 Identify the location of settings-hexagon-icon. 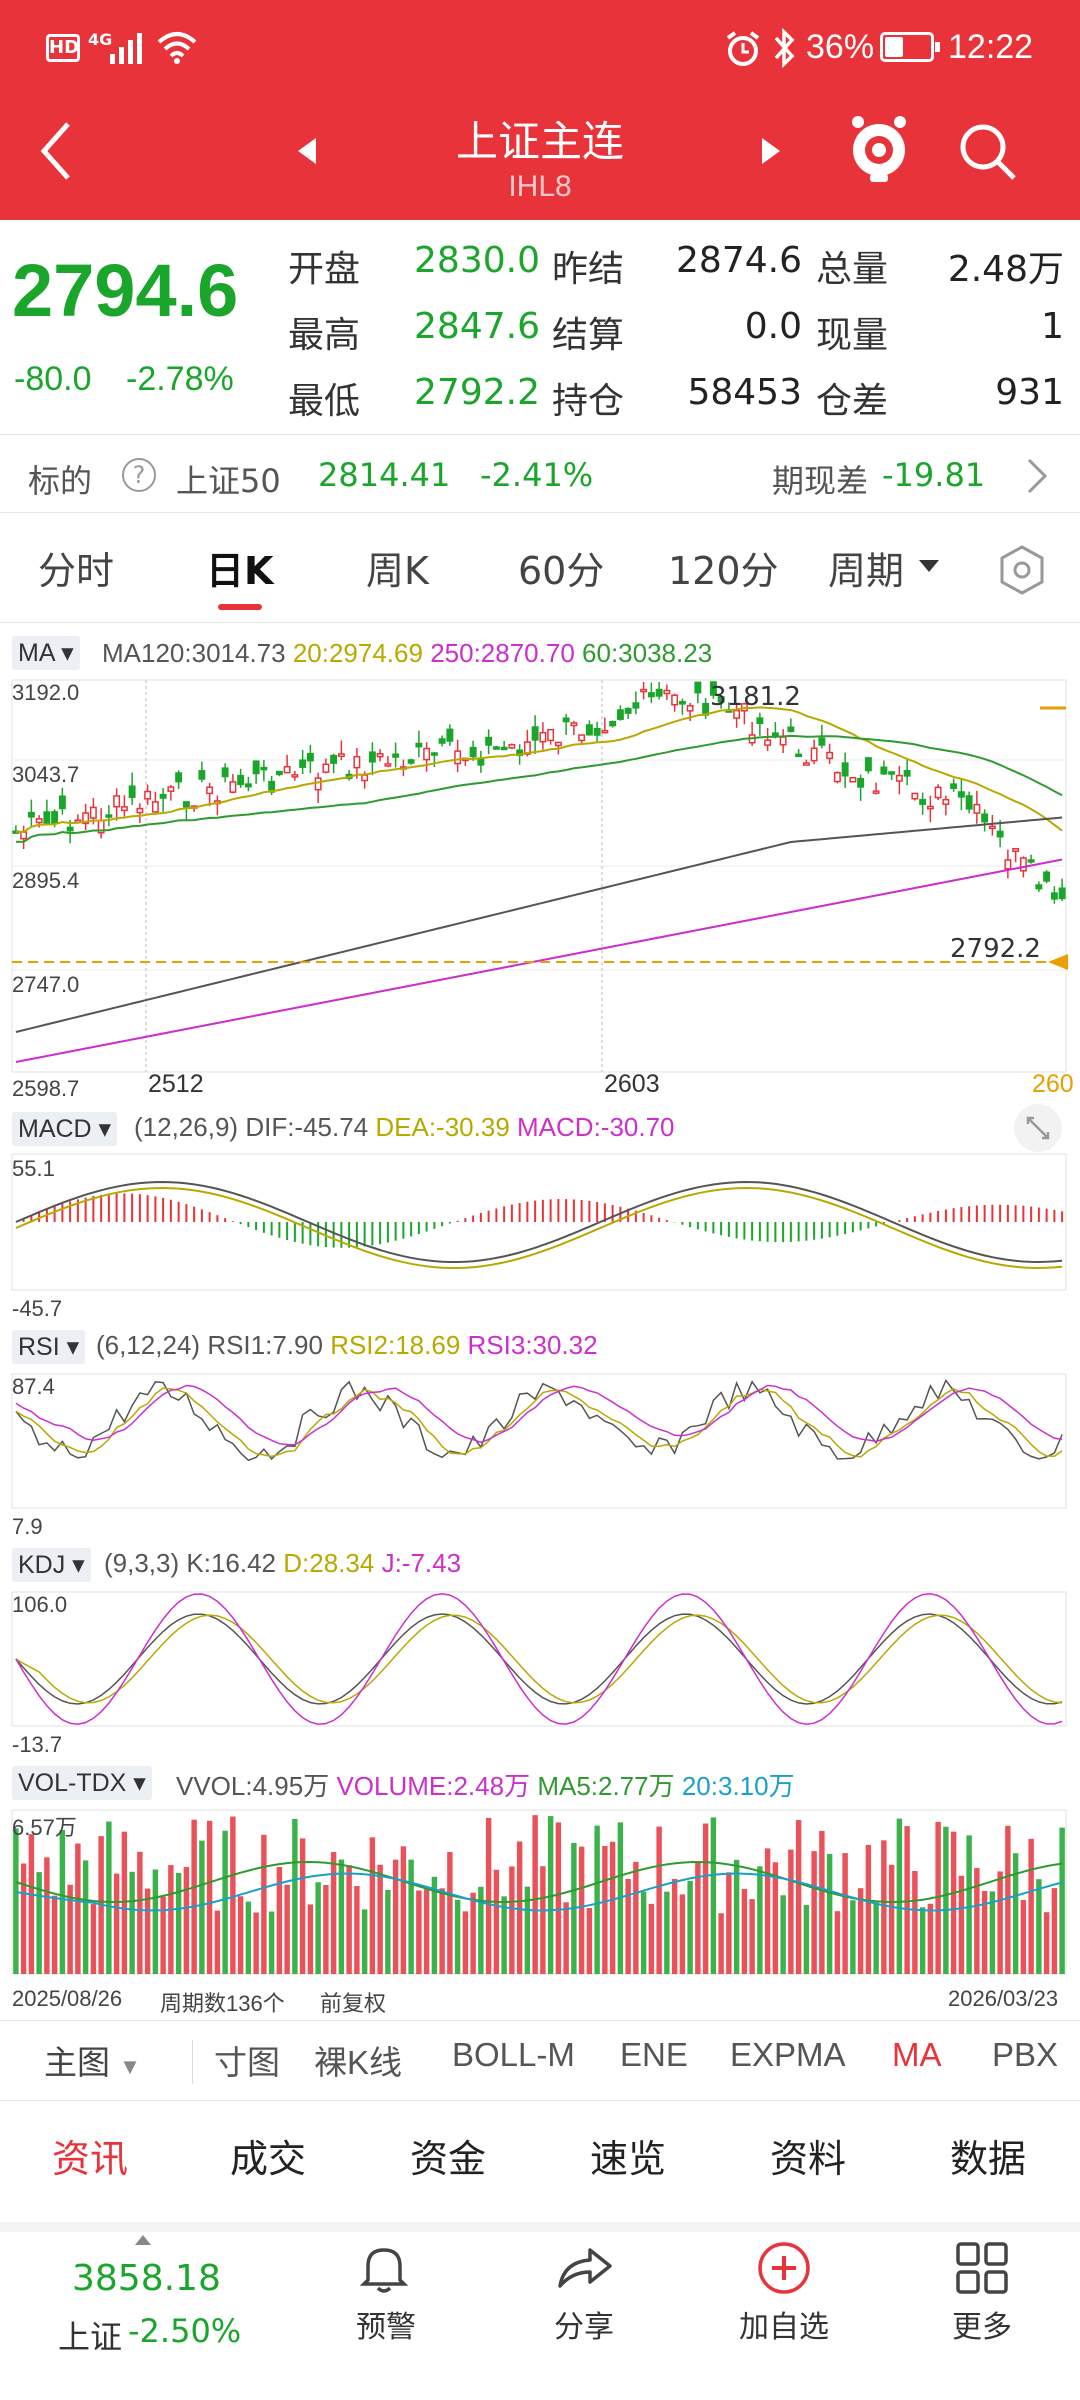
(1022, 570).